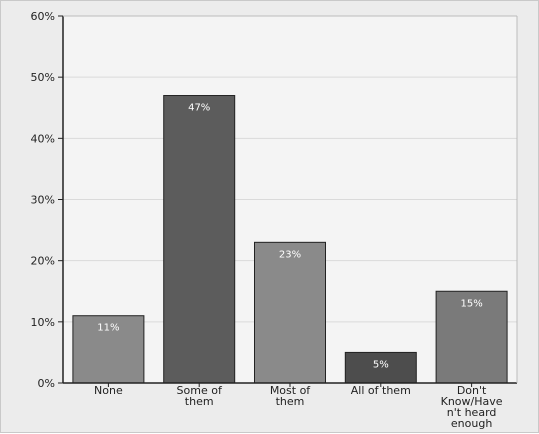 This screenshot has height=434, width=539. I want to click on data-label-4: 15%, so click(471, 303).